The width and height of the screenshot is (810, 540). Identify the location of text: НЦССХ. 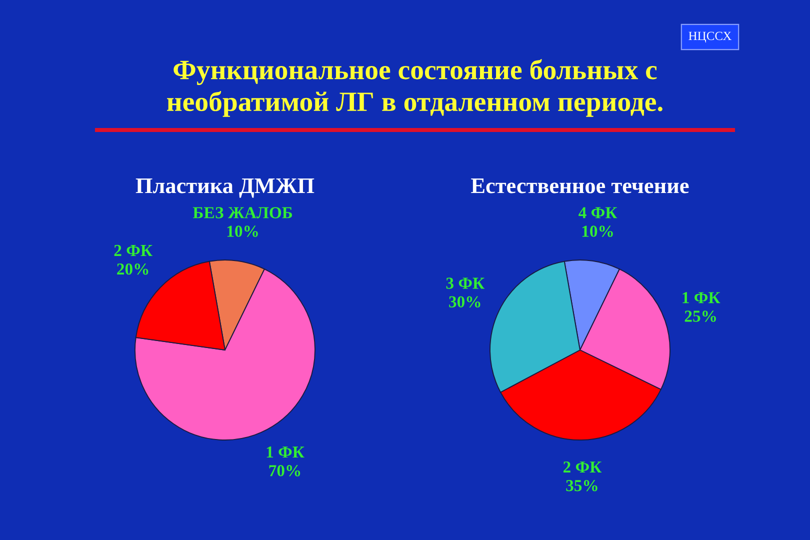
(710, 37).